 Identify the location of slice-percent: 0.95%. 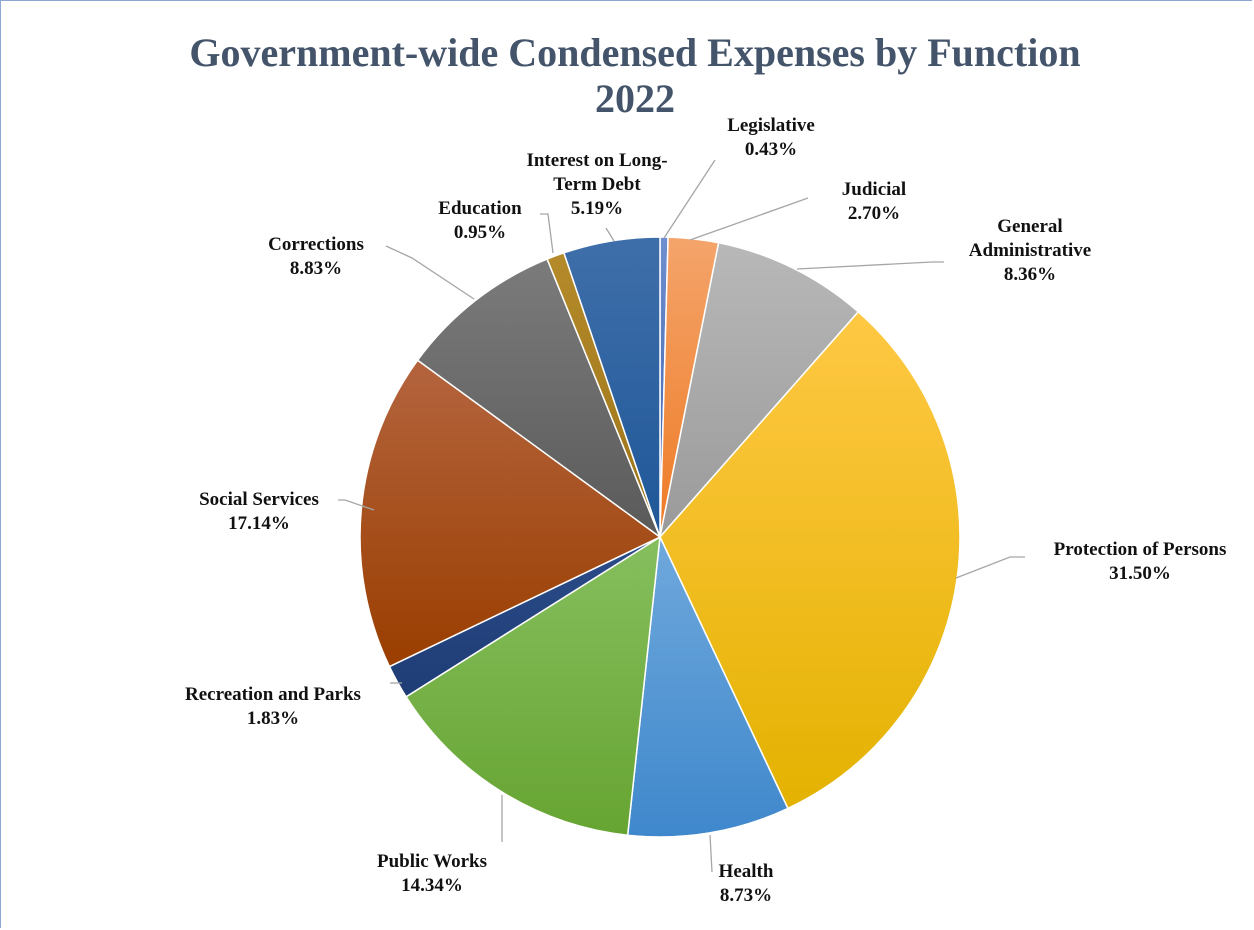
(480, 232).